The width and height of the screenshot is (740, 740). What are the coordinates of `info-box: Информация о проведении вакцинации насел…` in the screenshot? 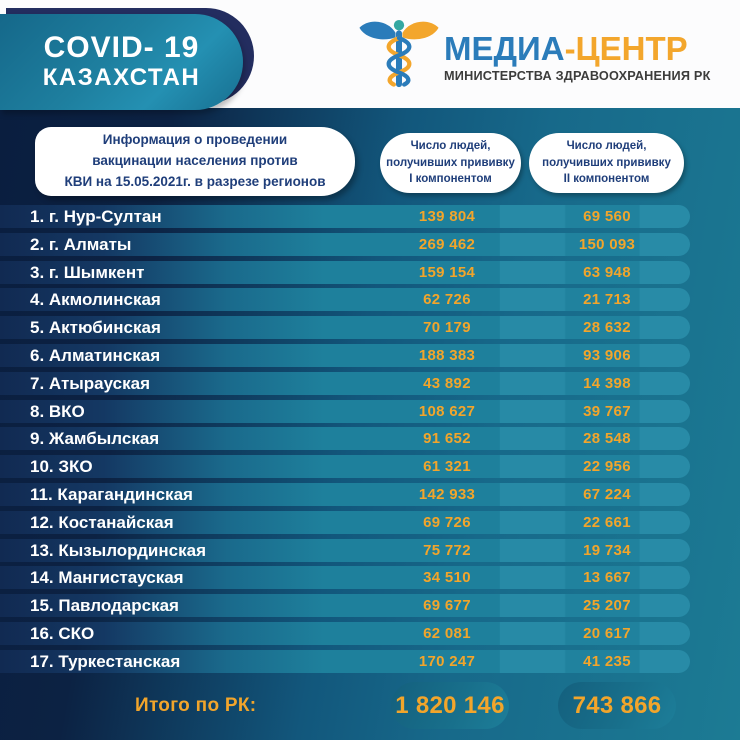 It's located at (195, 161).